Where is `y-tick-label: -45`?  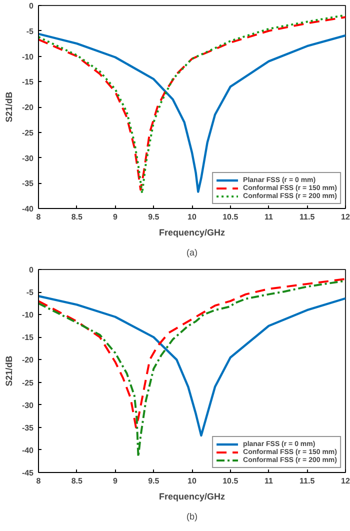
y-tick-label: -45 is located at coordinates (28, 473).